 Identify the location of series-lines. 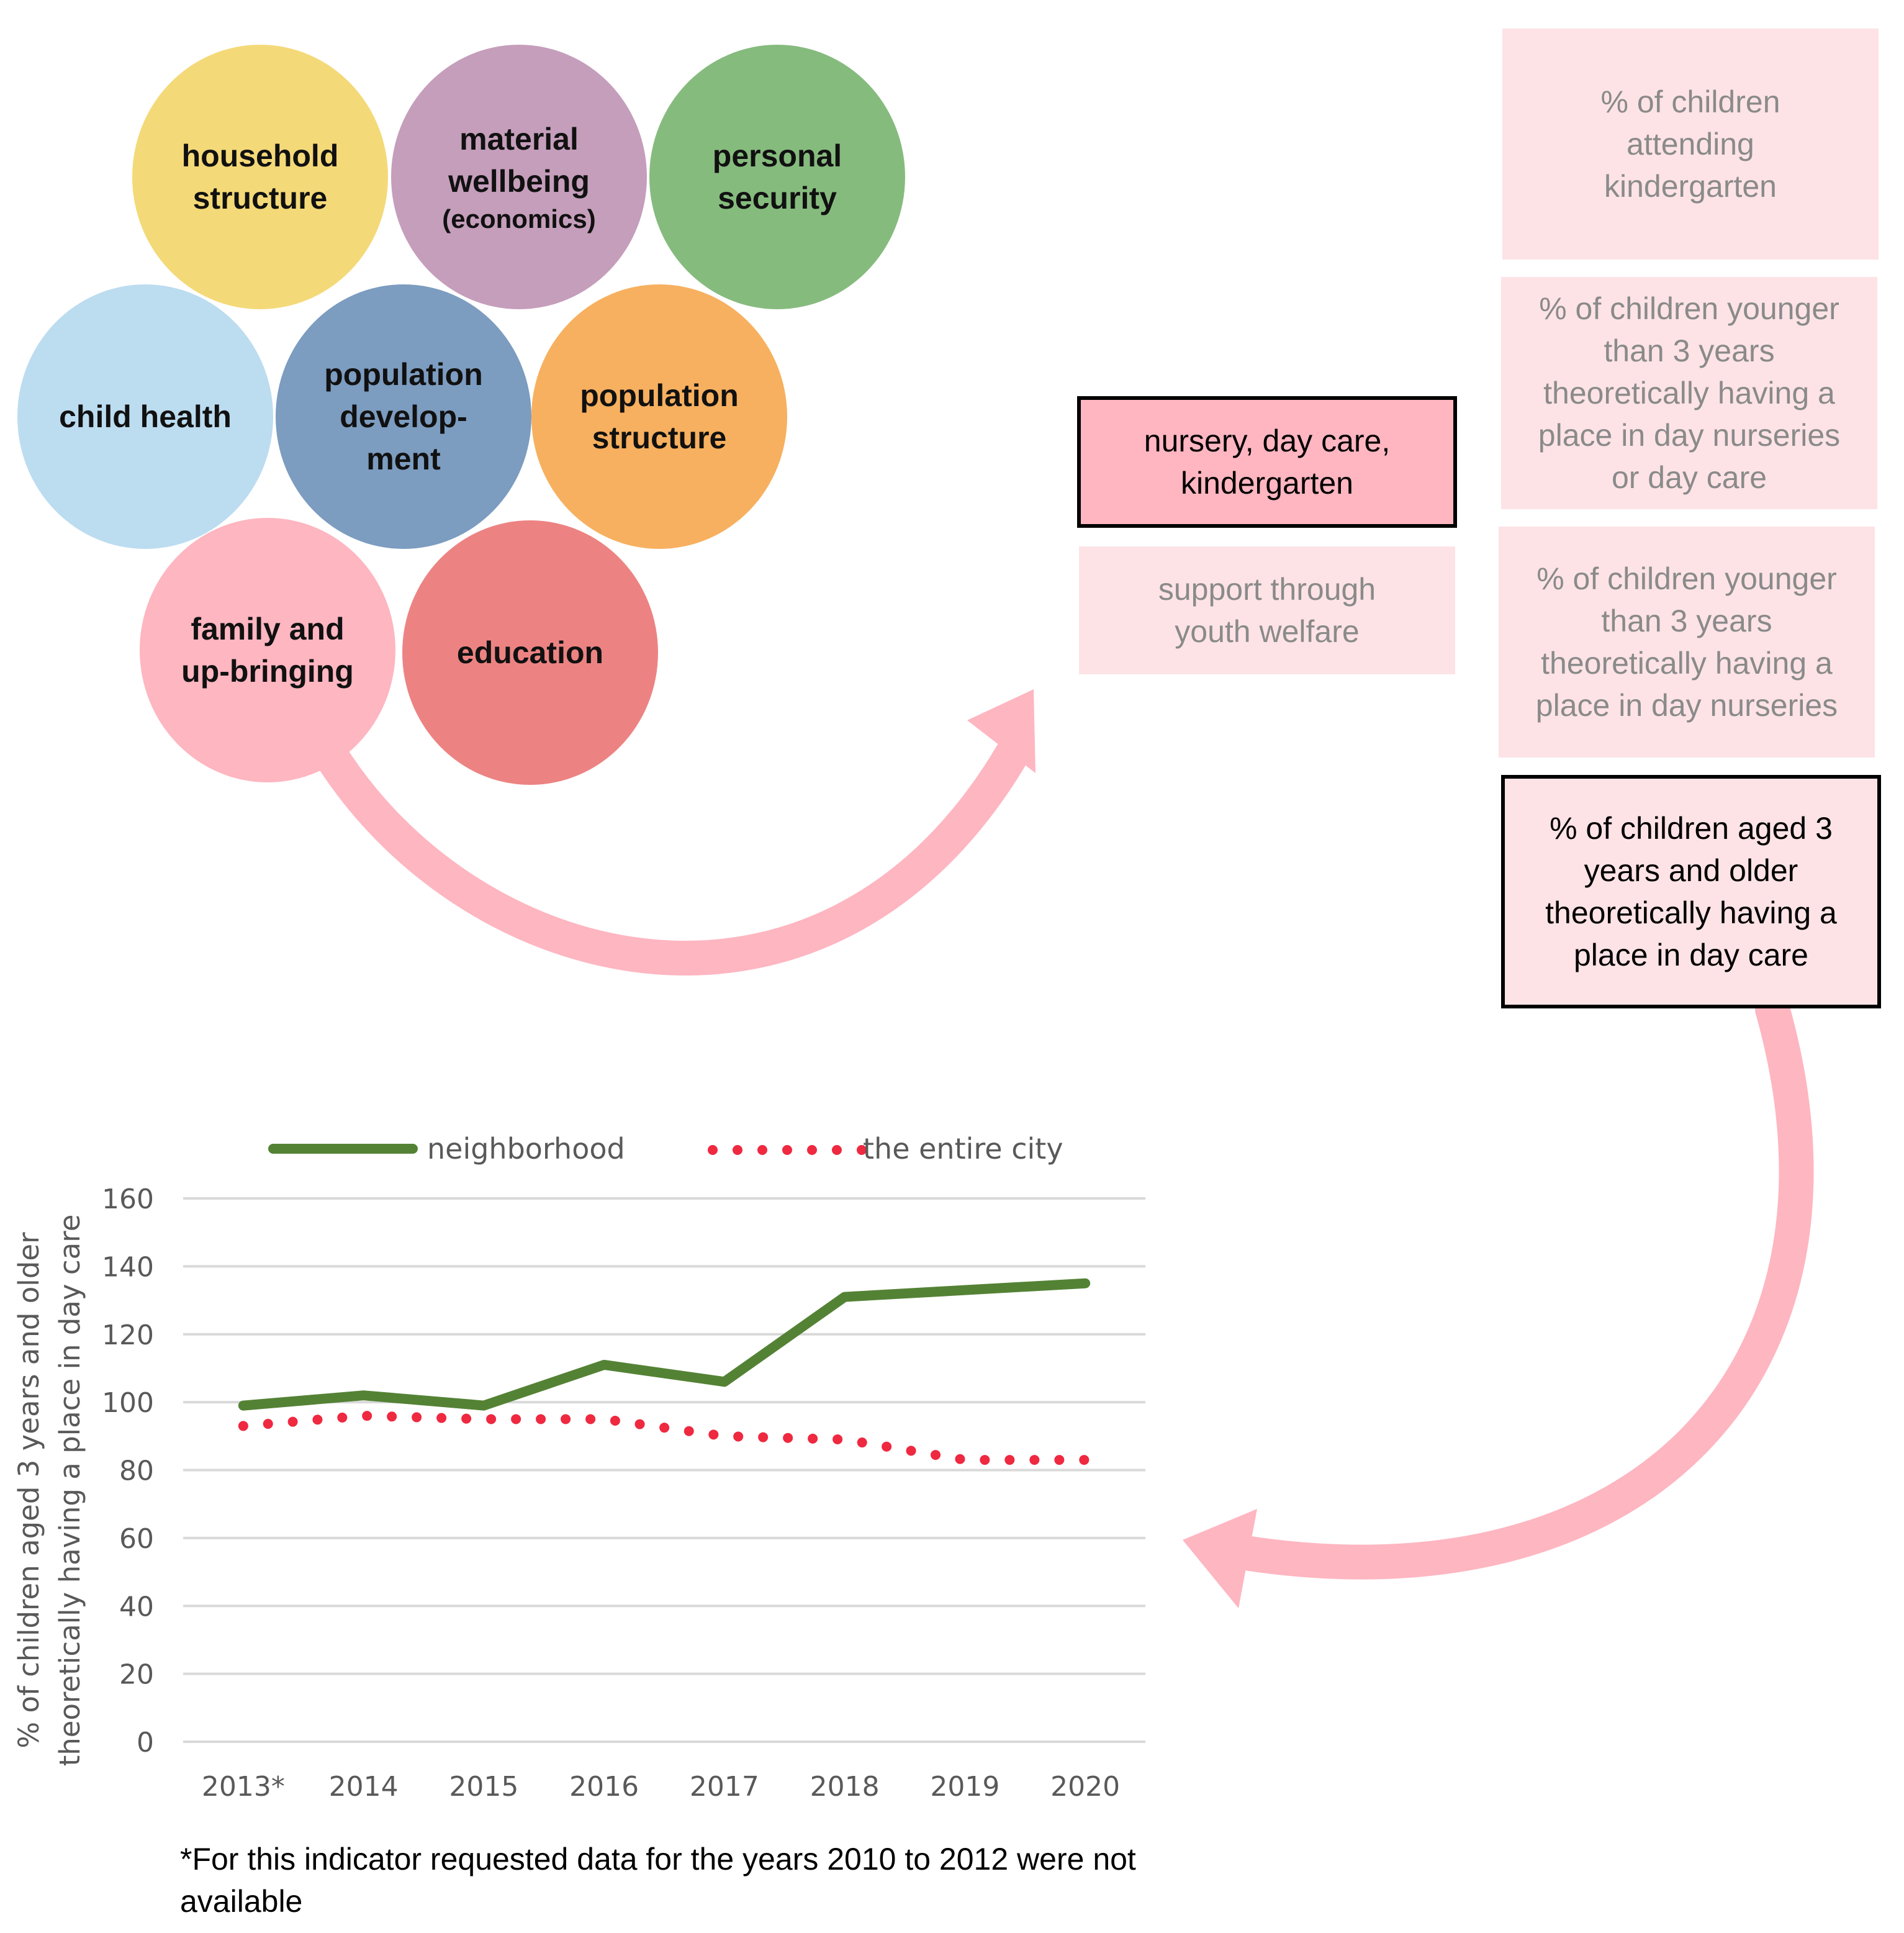
(664, 1371).